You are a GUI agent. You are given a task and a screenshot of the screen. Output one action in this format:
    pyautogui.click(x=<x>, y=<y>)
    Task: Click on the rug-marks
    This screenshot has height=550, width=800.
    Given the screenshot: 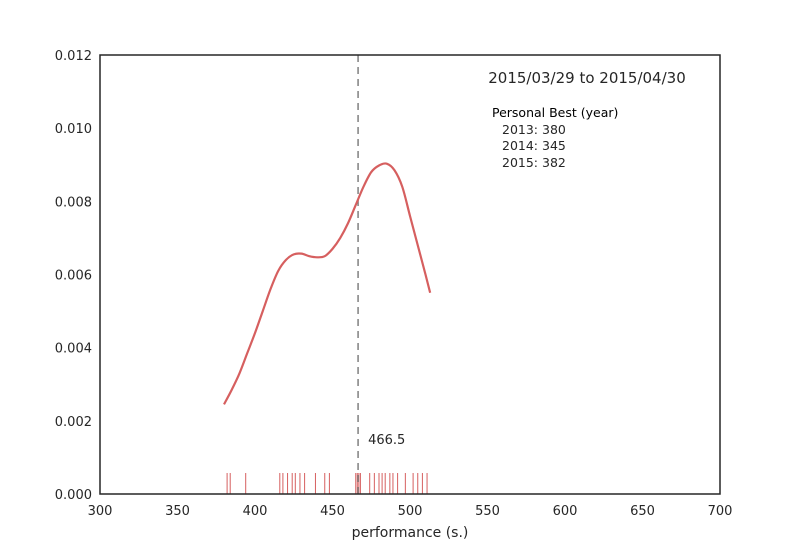 What is the action you would take?
    pyautogui.click(x=327, y=483)
    